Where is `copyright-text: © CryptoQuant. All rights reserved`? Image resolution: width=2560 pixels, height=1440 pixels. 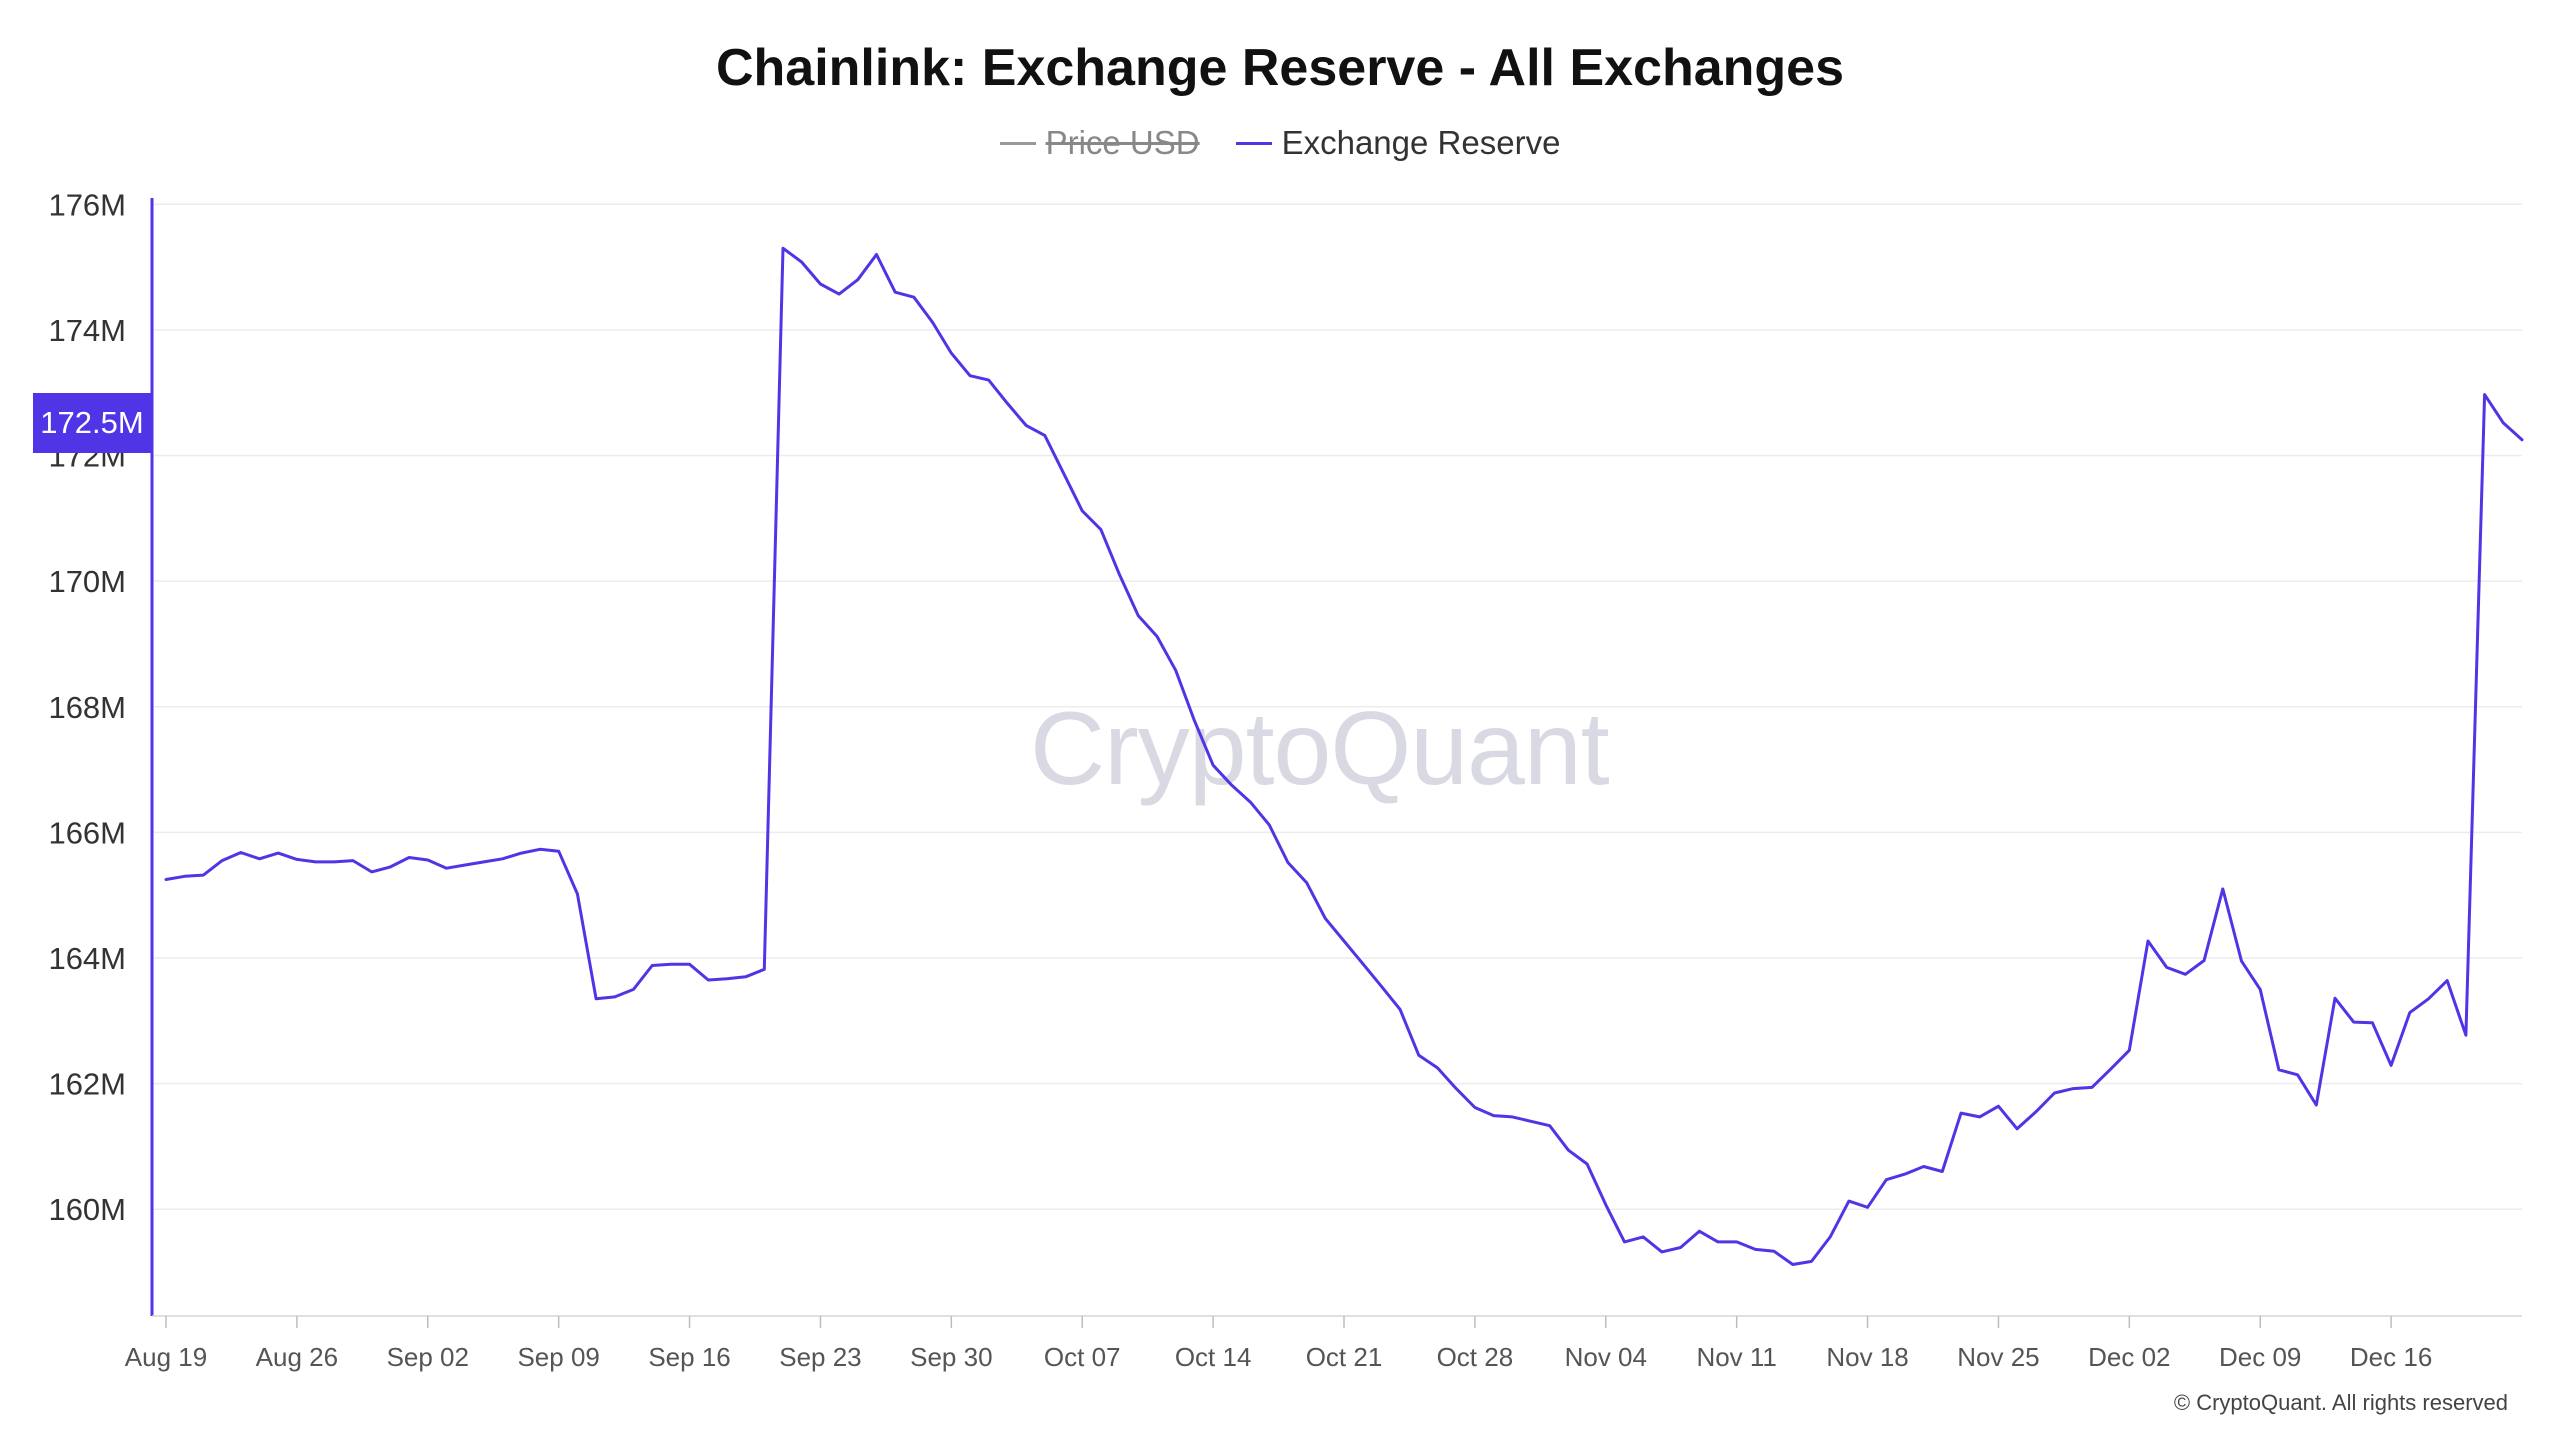 copyright-text: © CryptoQuant. All rights reserved is located at coordinates (2340, 1402).